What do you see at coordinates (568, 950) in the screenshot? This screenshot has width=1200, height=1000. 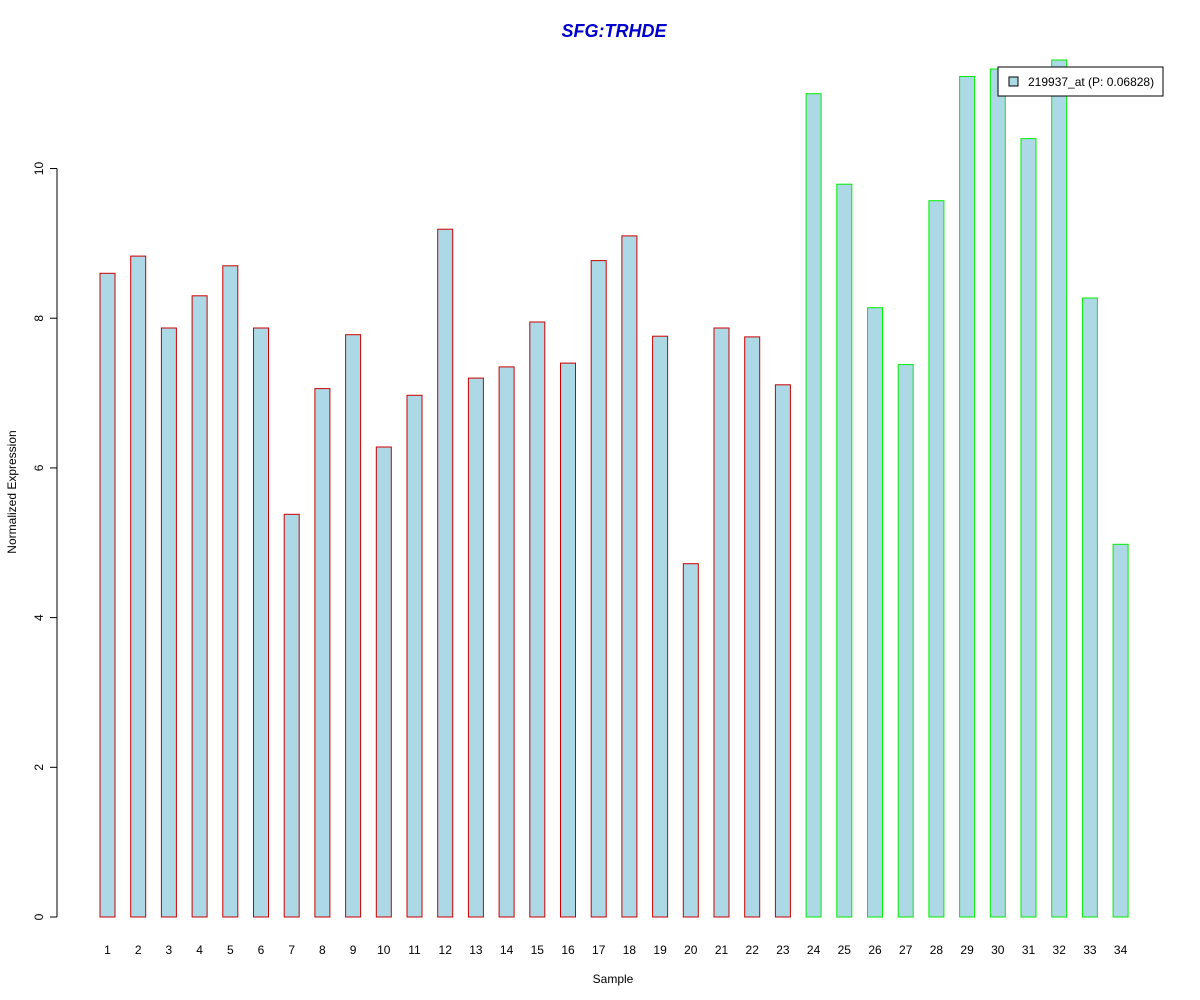 I see `x-tick-label: 16` at bounding box center [568, 950].